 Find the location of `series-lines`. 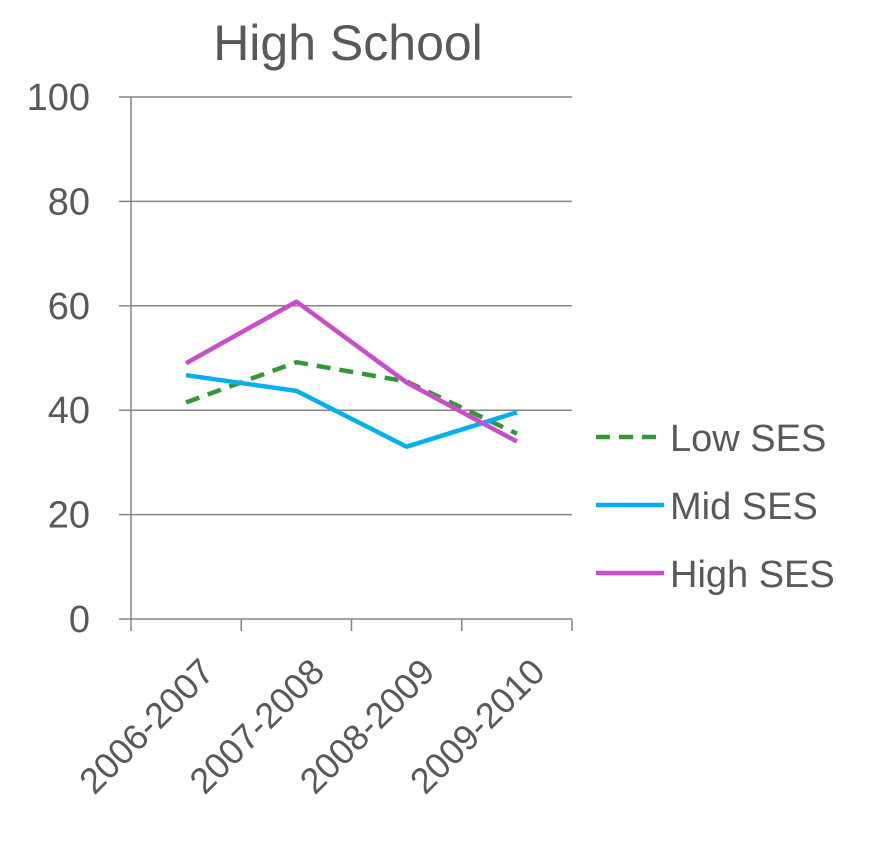

series-lines is located at coordinates (351, 374).